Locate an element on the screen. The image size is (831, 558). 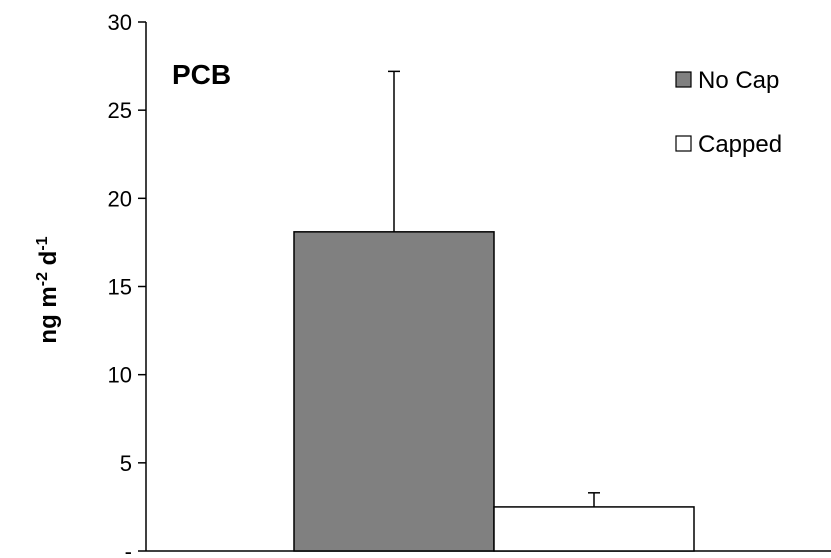
bar-capped is located at coordinates (594, 529).